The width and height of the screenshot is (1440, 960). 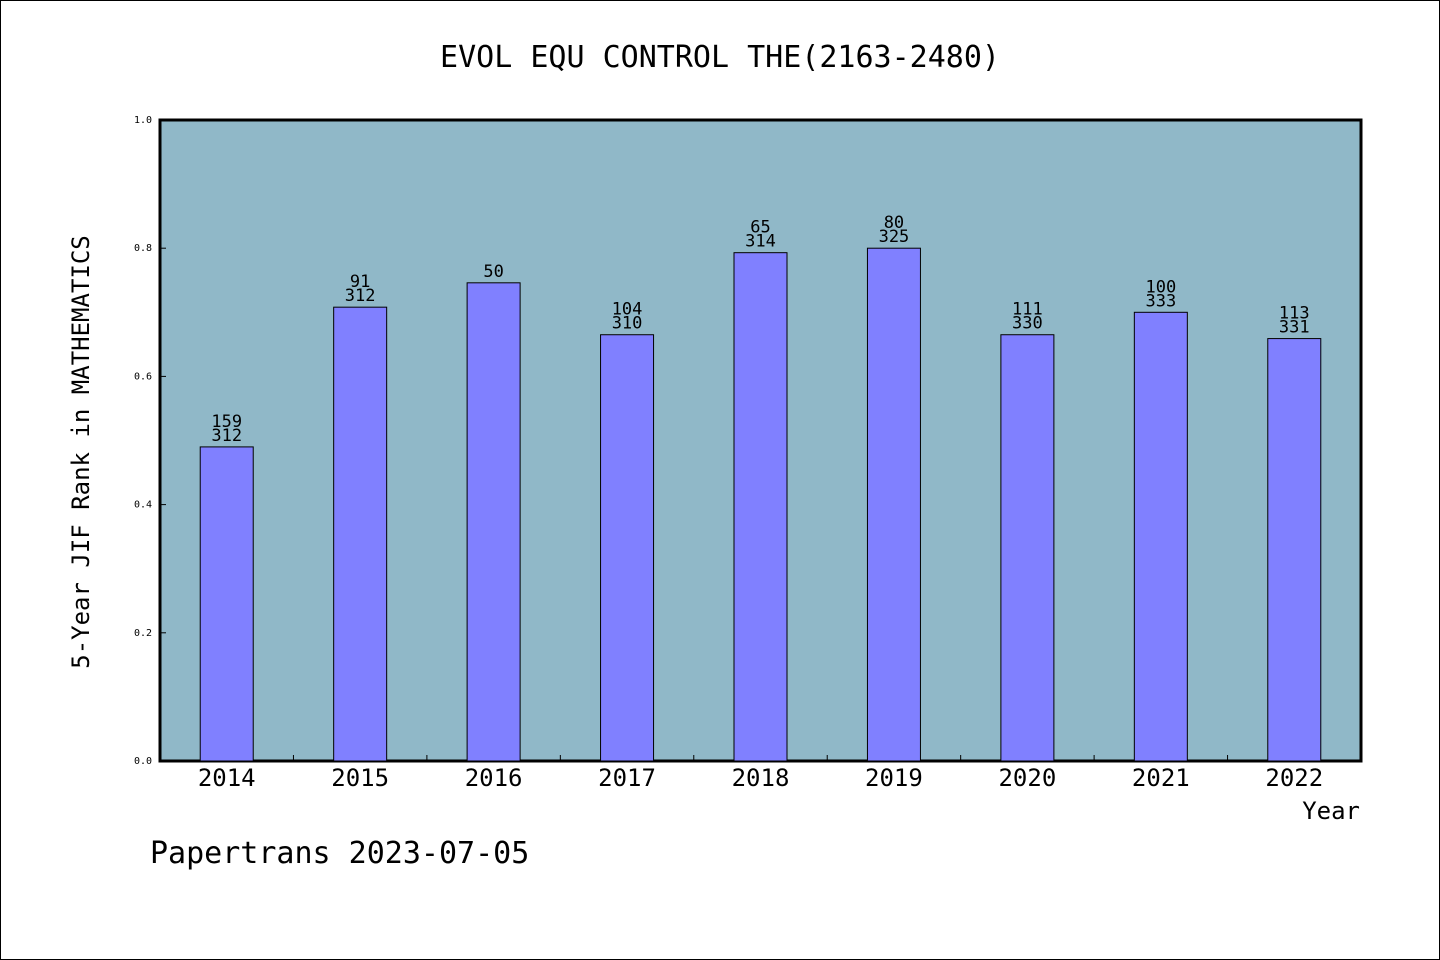 What do you see at coordinates (627, 548) in the screenshot?
I see `bar-2017` at bounding box center [627, 548].